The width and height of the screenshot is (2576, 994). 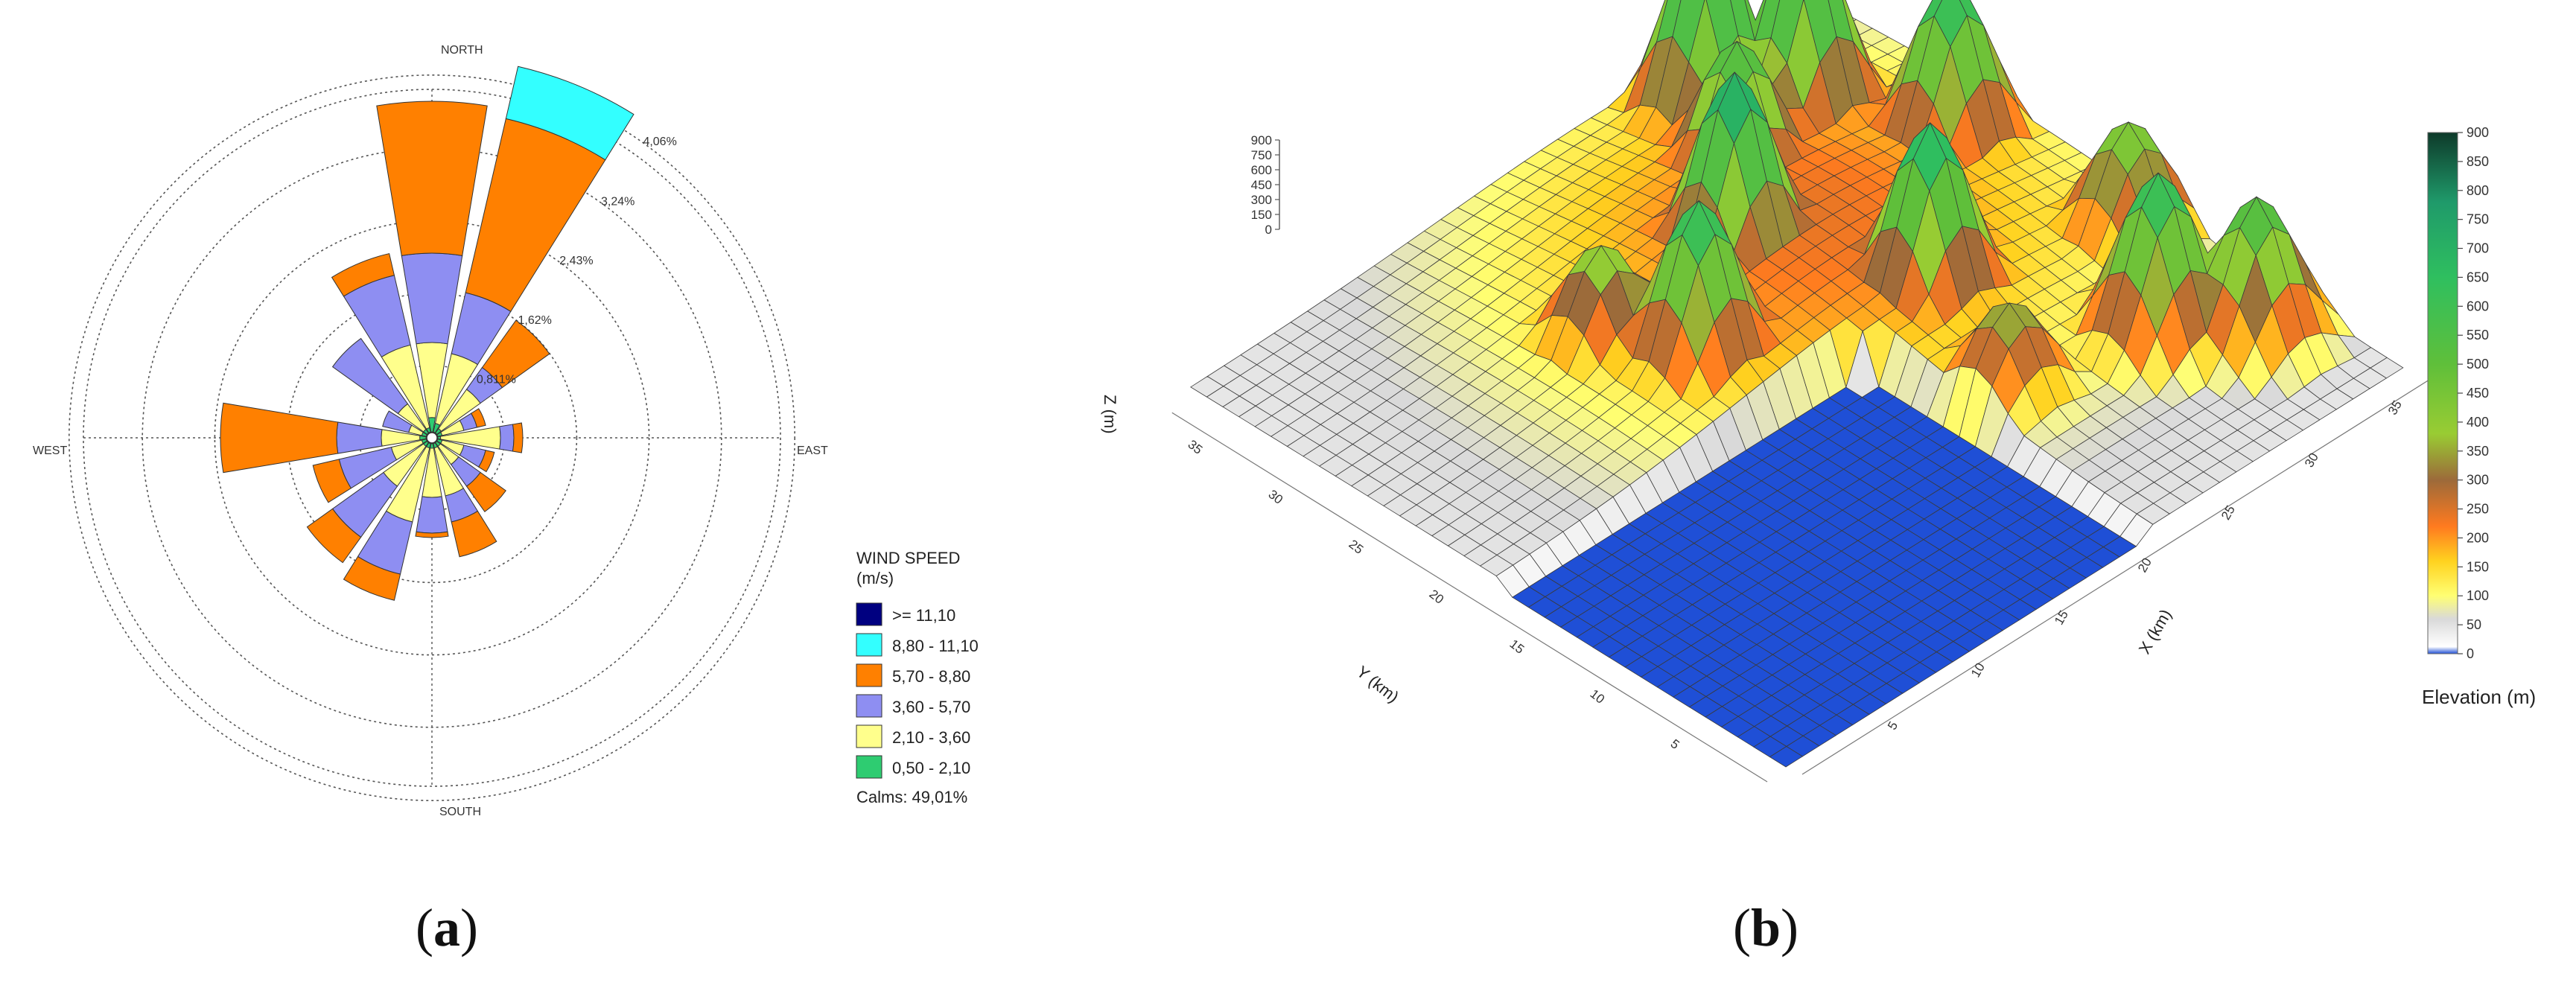 What do you see at coordinates (931, 707) in the screenshot?
I see `legend-label-4: 3,60 - 5,70` at bounding box center [931, 707].